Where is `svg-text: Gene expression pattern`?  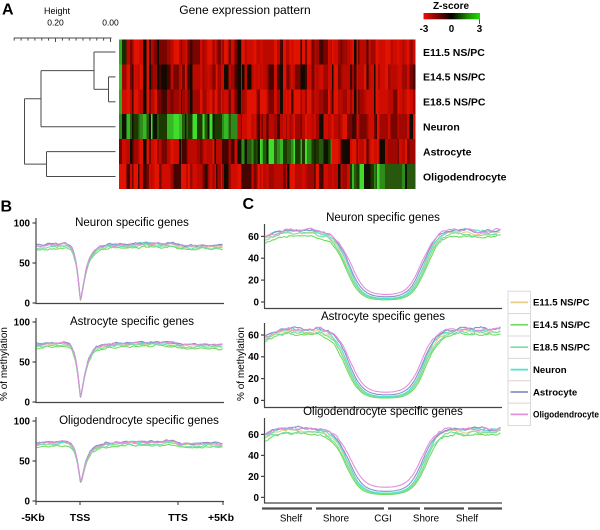 svg-text: Gene expression pattern is located at coordinates (244, 10).